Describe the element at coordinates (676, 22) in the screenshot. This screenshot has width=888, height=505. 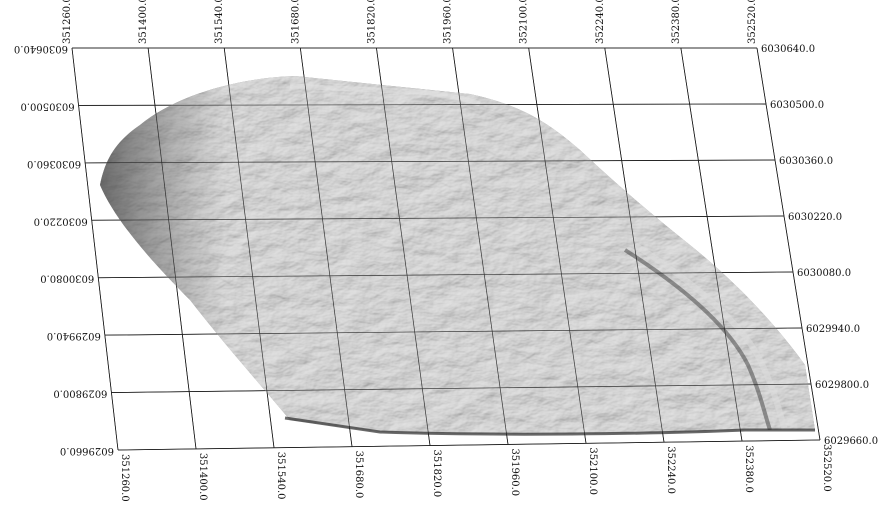
I see `easting-label-top: 352380.0` at that location.